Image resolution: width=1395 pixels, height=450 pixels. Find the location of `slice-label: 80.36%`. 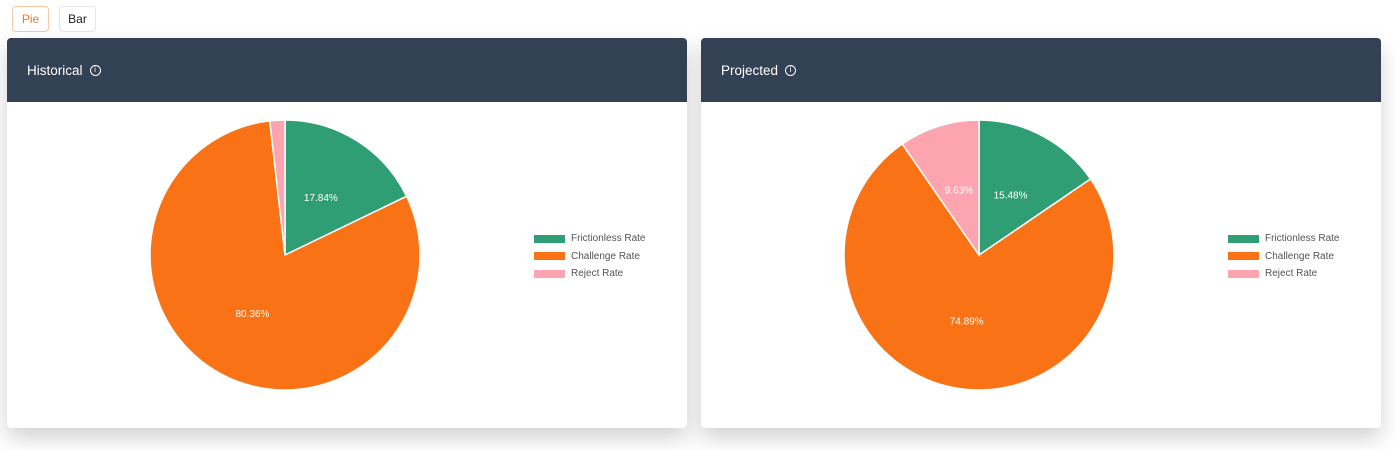

slice-label: 80.36% is located at coordinates (252, 314).